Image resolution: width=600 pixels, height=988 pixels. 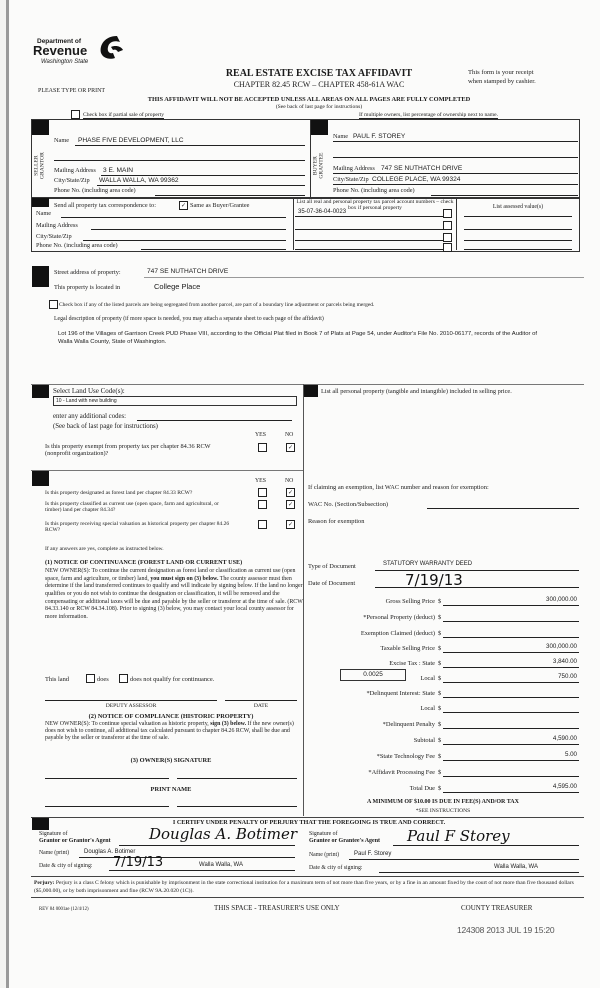 I want to click on seller-mailing-field: 3 E. MAIN, so click(x=118, y=170).